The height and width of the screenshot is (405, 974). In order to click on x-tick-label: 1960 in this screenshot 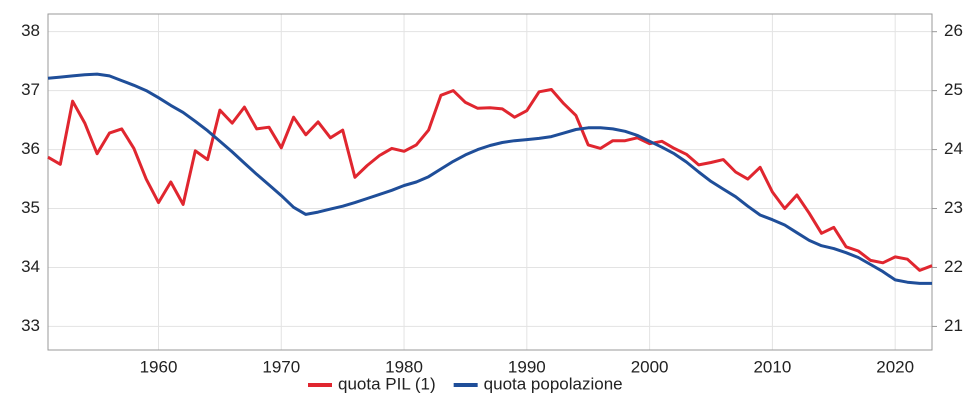, I will do `click(159, 366)`.